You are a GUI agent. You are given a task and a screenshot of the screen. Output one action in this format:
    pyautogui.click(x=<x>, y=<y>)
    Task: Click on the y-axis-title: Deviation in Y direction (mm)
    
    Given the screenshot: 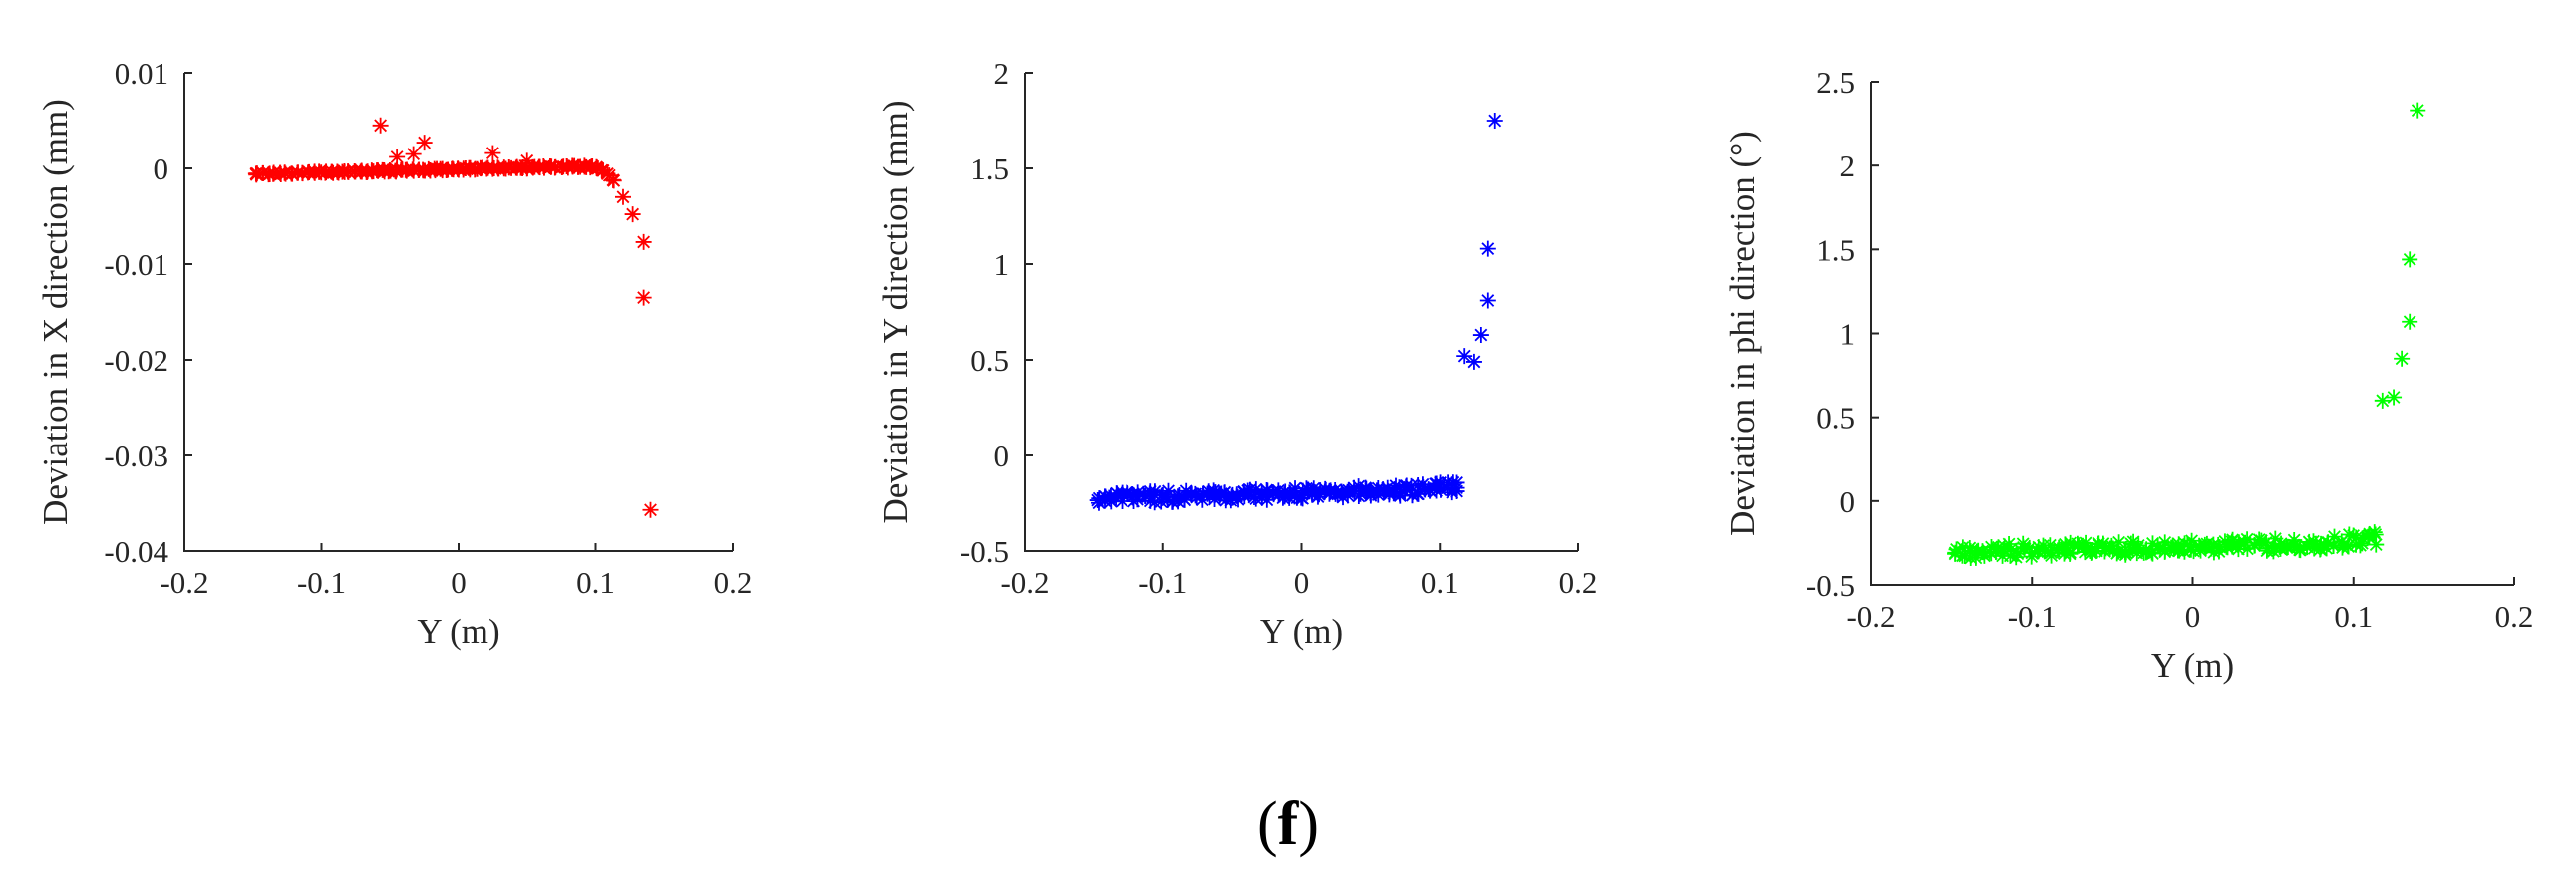 What is the action you would take?
    pyautogui.click(x=895, y=311)
    